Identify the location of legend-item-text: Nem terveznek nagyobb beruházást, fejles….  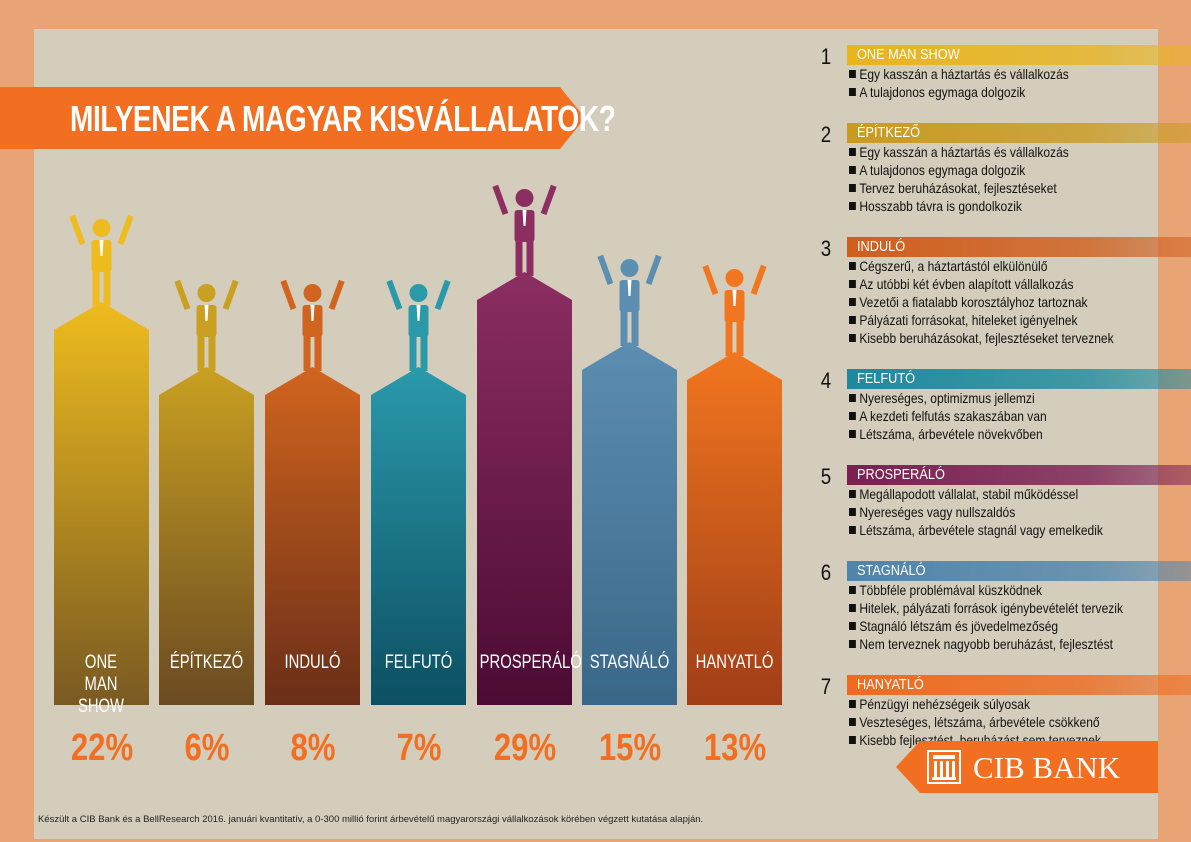
(986, 644).